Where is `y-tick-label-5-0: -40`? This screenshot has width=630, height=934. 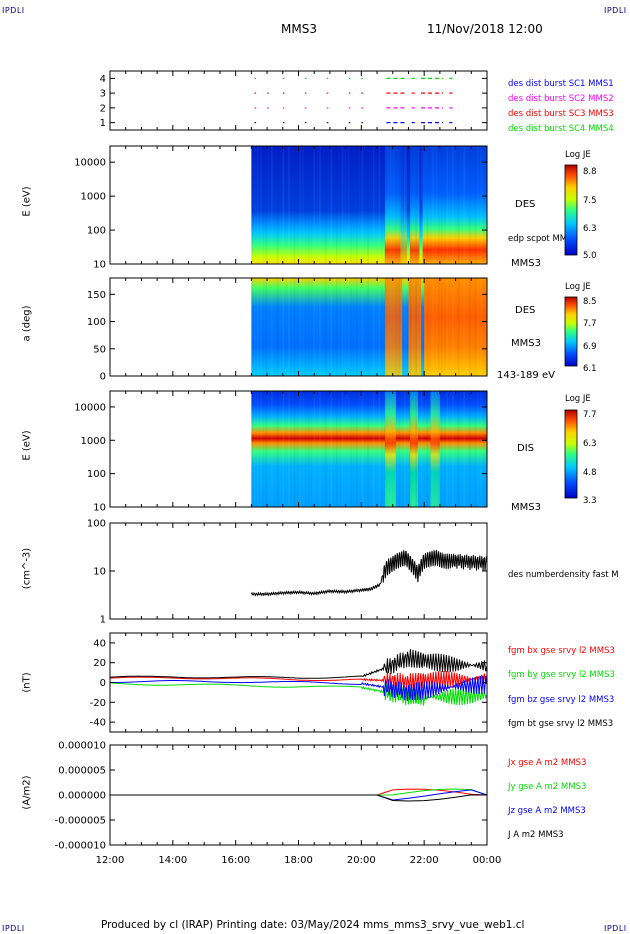 y-tick-label-5-0: -40 is located at coordinates (98, 723).